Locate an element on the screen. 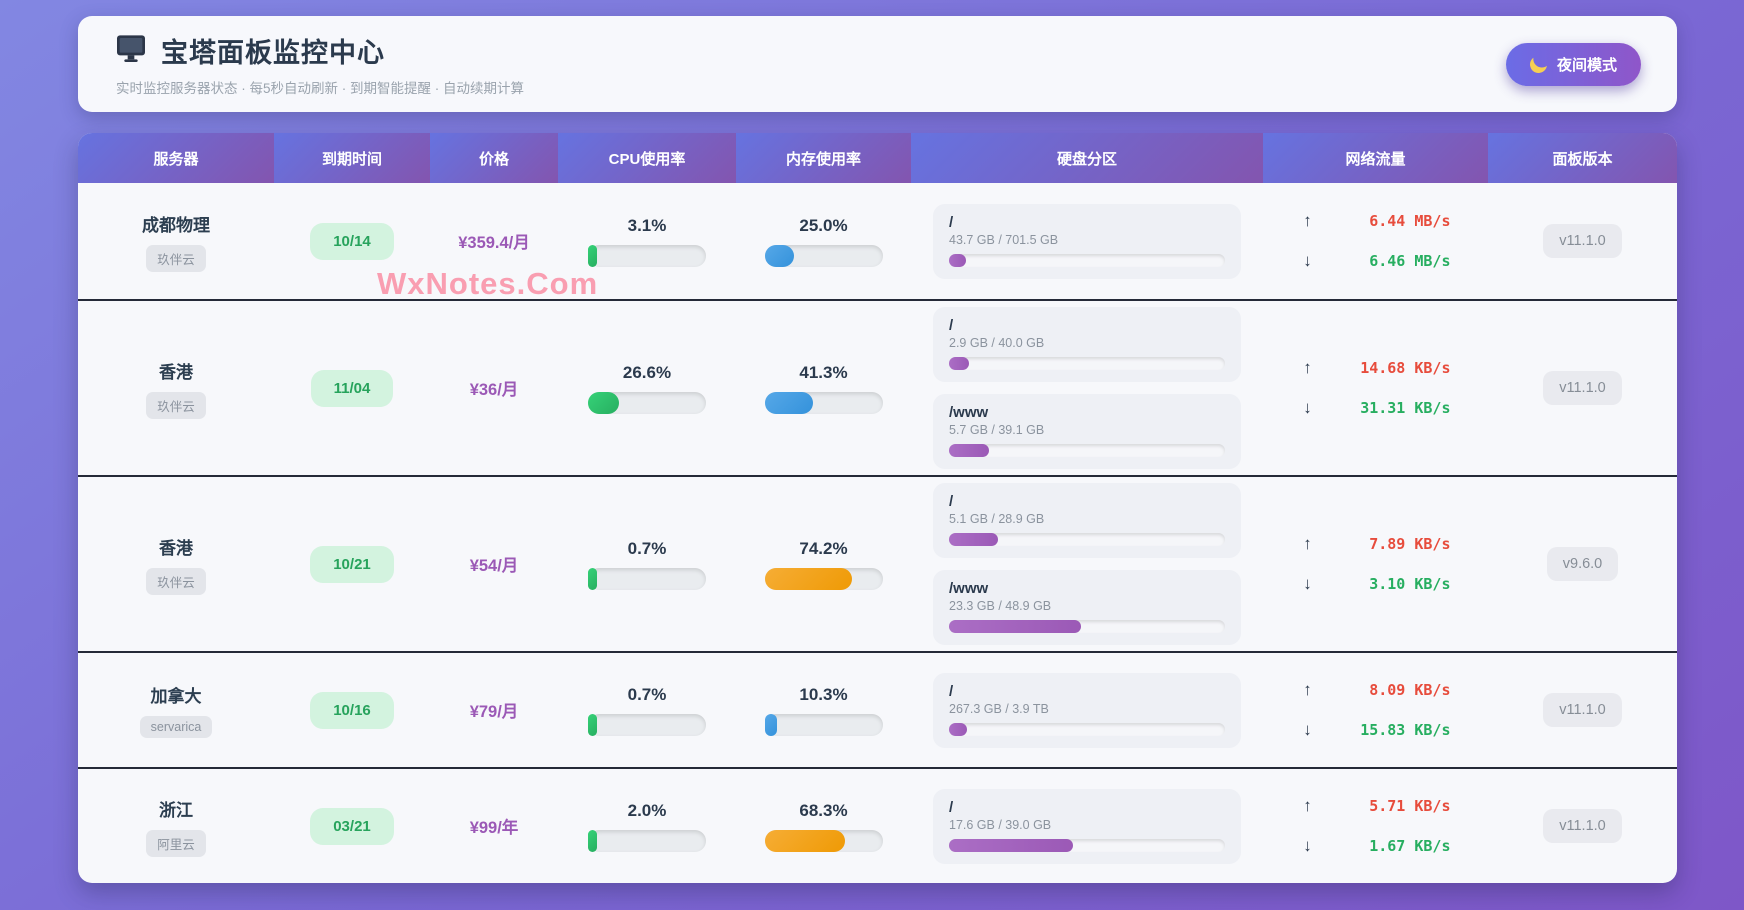  cpu-cell: 26.6% is located at coordinates (647, 388).